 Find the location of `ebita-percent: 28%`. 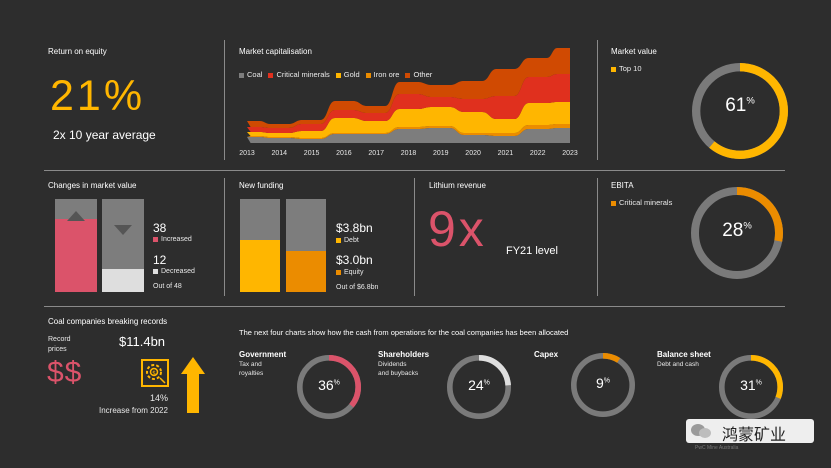

ebita-percent: 28% is located at coordinates (737, 231).